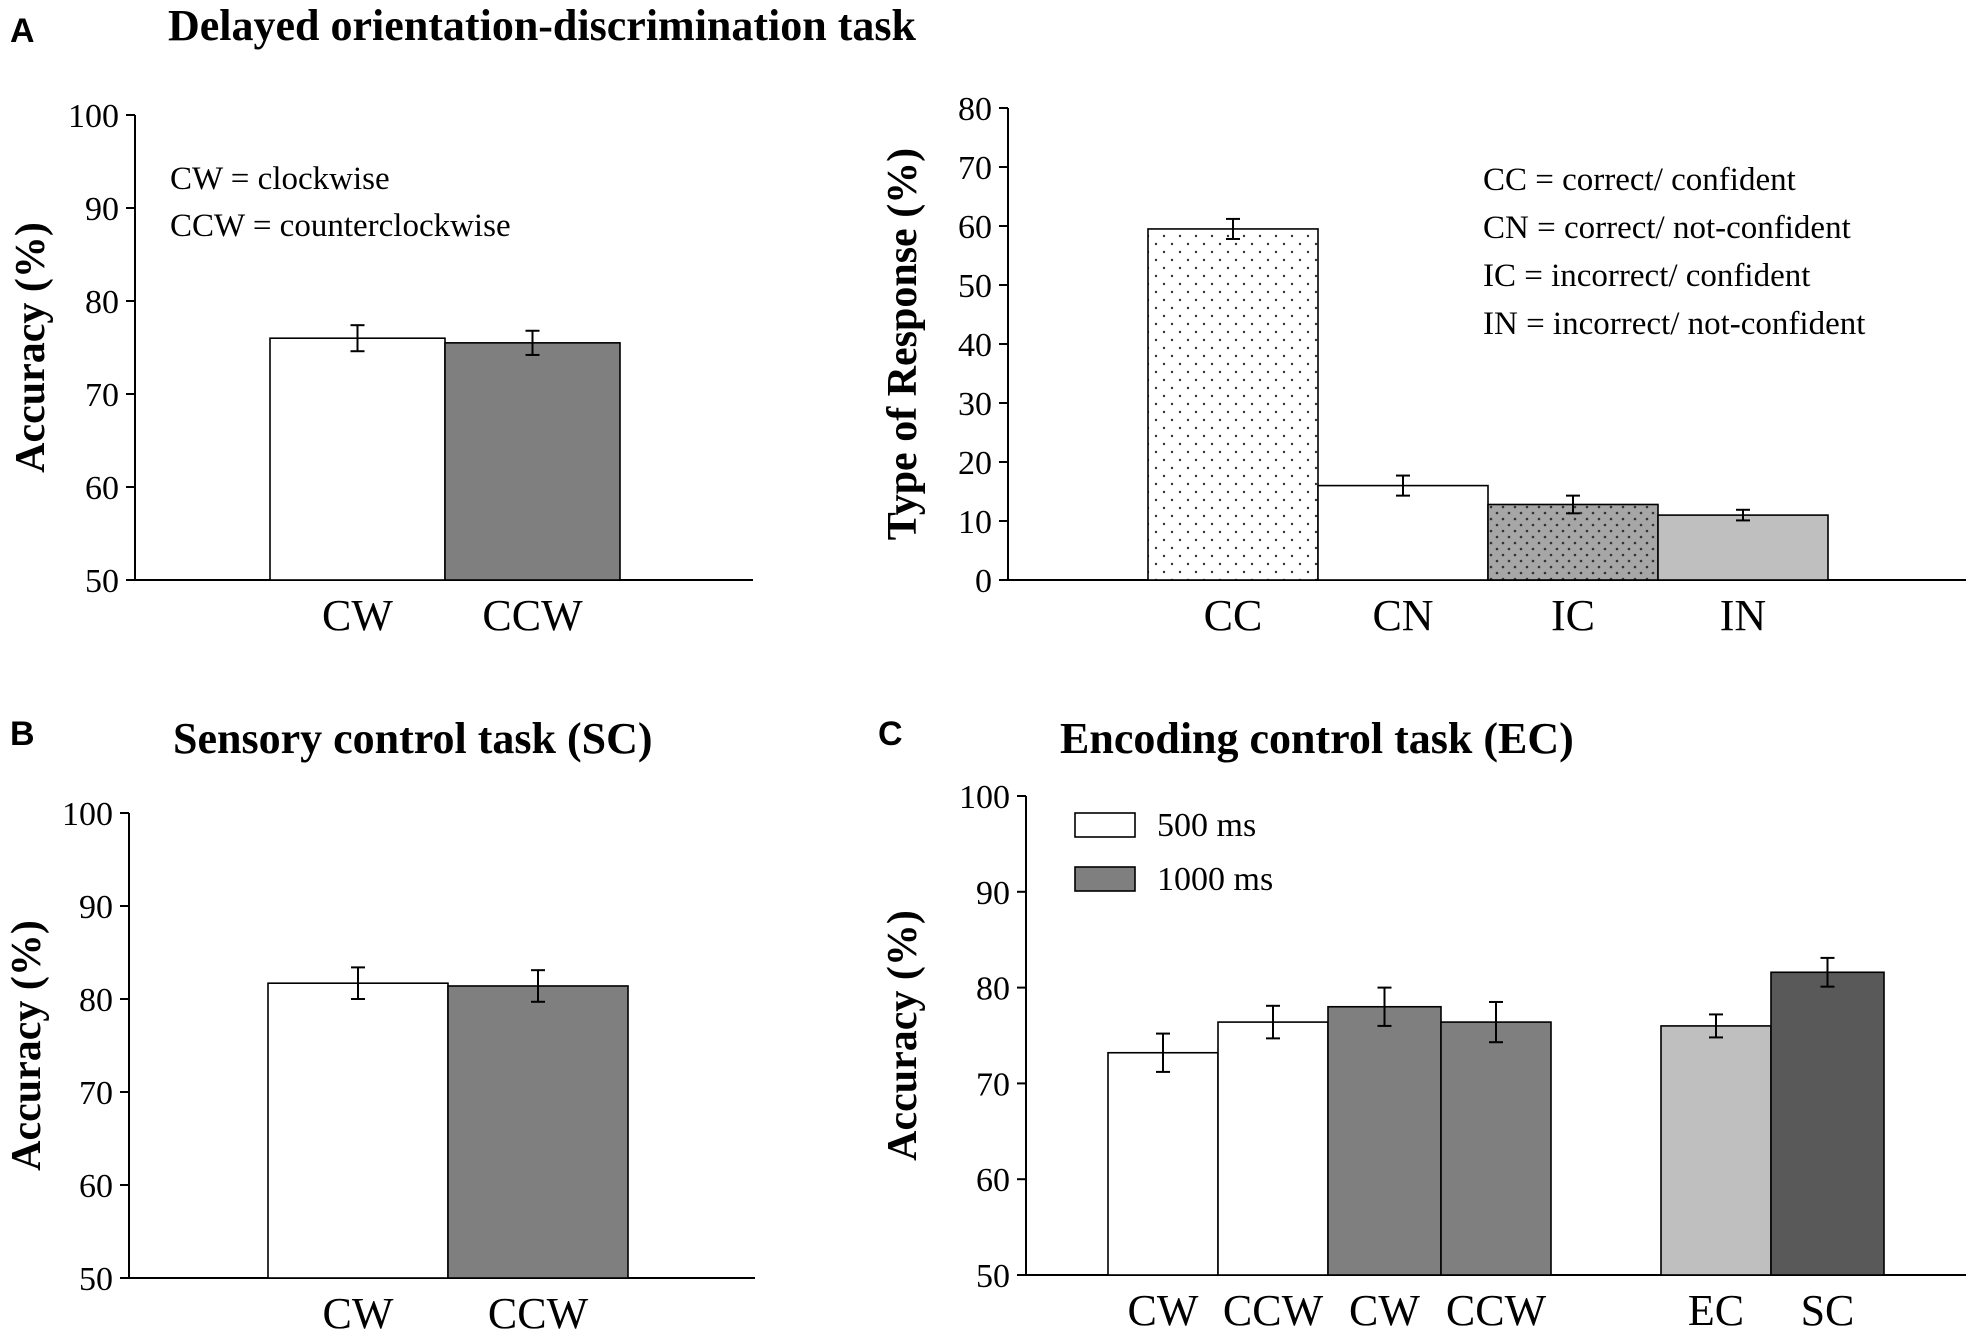 This screenshot has width=1980, height=1342. I want to click on panel-letter-b: B, so click(22, 734).